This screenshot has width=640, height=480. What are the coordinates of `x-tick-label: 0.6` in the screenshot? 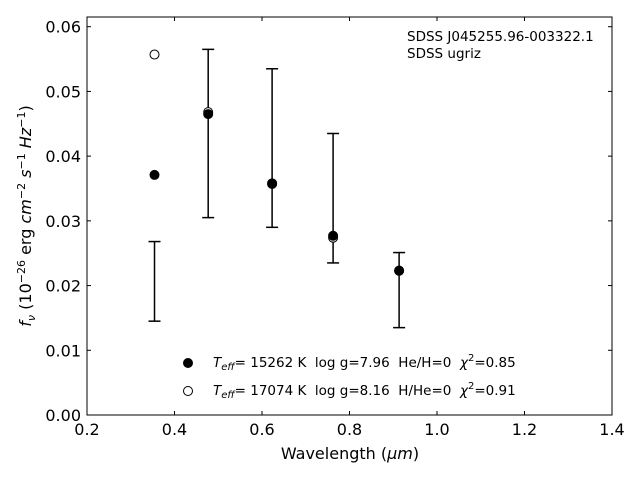 It's located at (261, 429).